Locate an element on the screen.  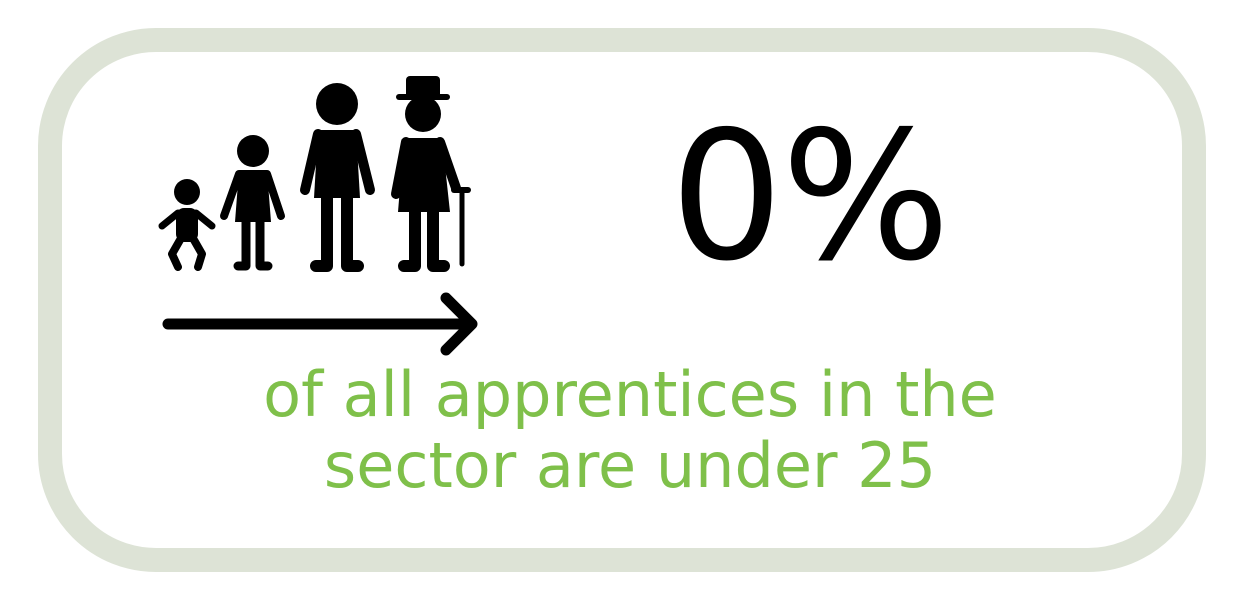
stat-value: 0% is located at coordinates (810, 196).